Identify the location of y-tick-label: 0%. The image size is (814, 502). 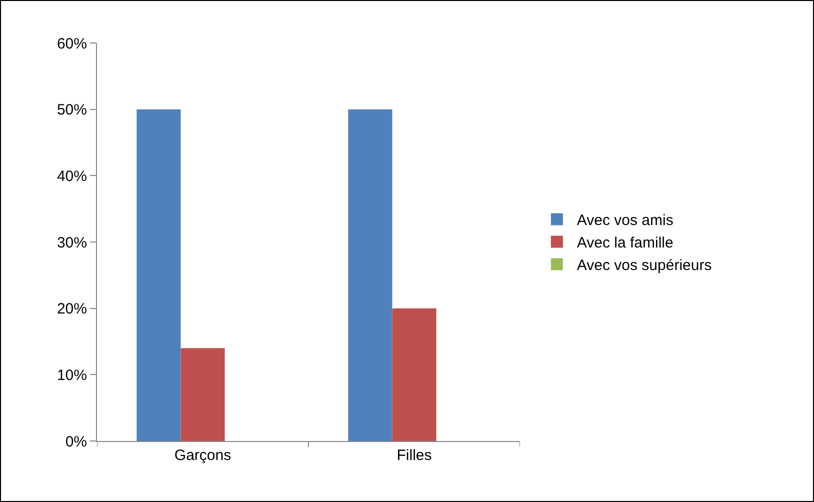
(76, 441).